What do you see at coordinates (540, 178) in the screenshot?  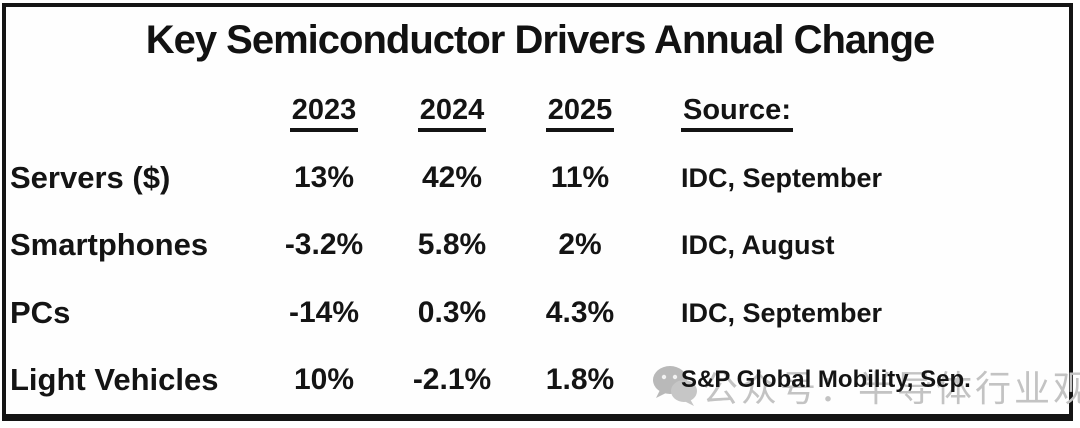 I see `table-row-servers: Servers ($) 13% 42% 11% IDC, September` at bounding box center [540, 178].